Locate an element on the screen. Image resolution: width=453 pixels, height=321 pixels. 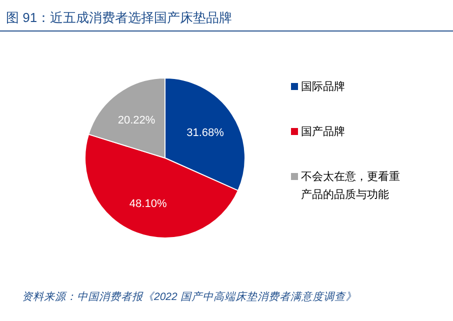
data-label: 20.22% is located at coordinates (137, 120).